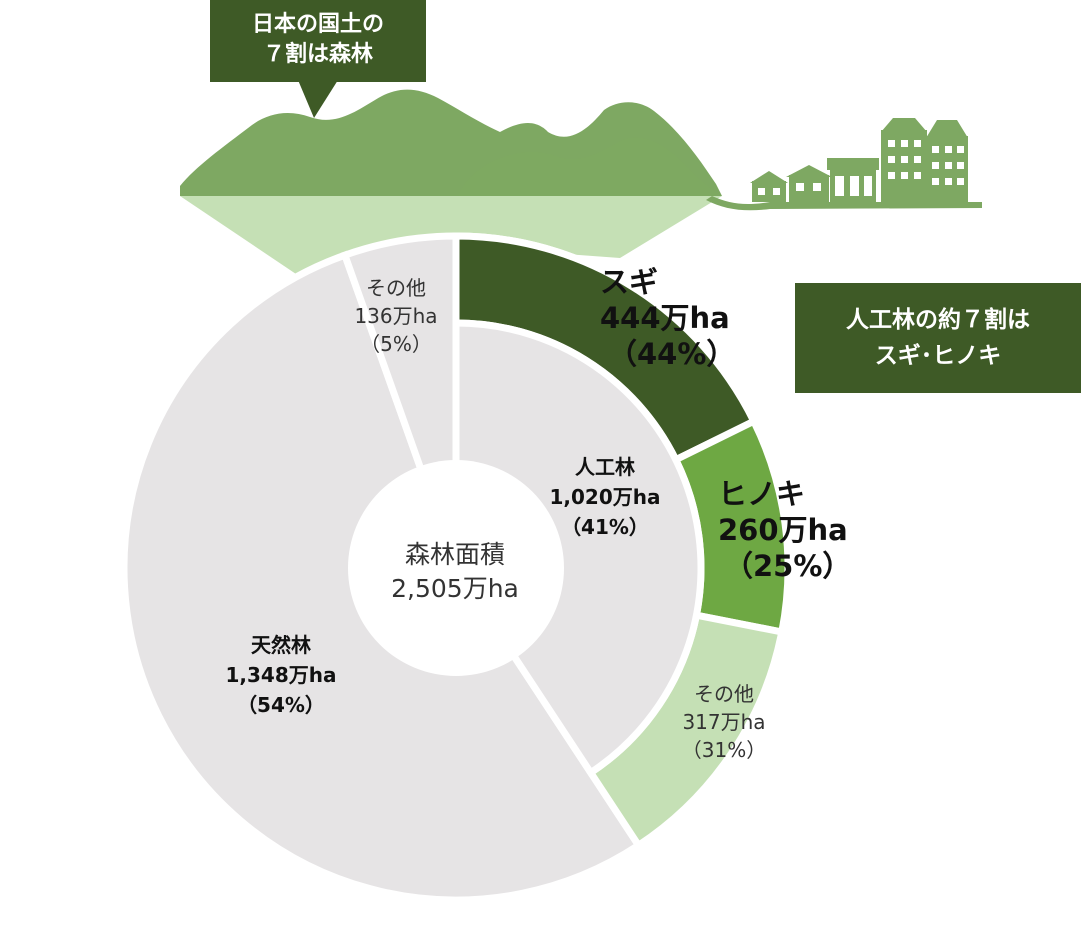 This screenshot has width=1084, height=935. What do you see at coordinates (317, 54) in the screenshot?
I see `callout-top-line2: ７割は森林` at bounding box center [317, 54].